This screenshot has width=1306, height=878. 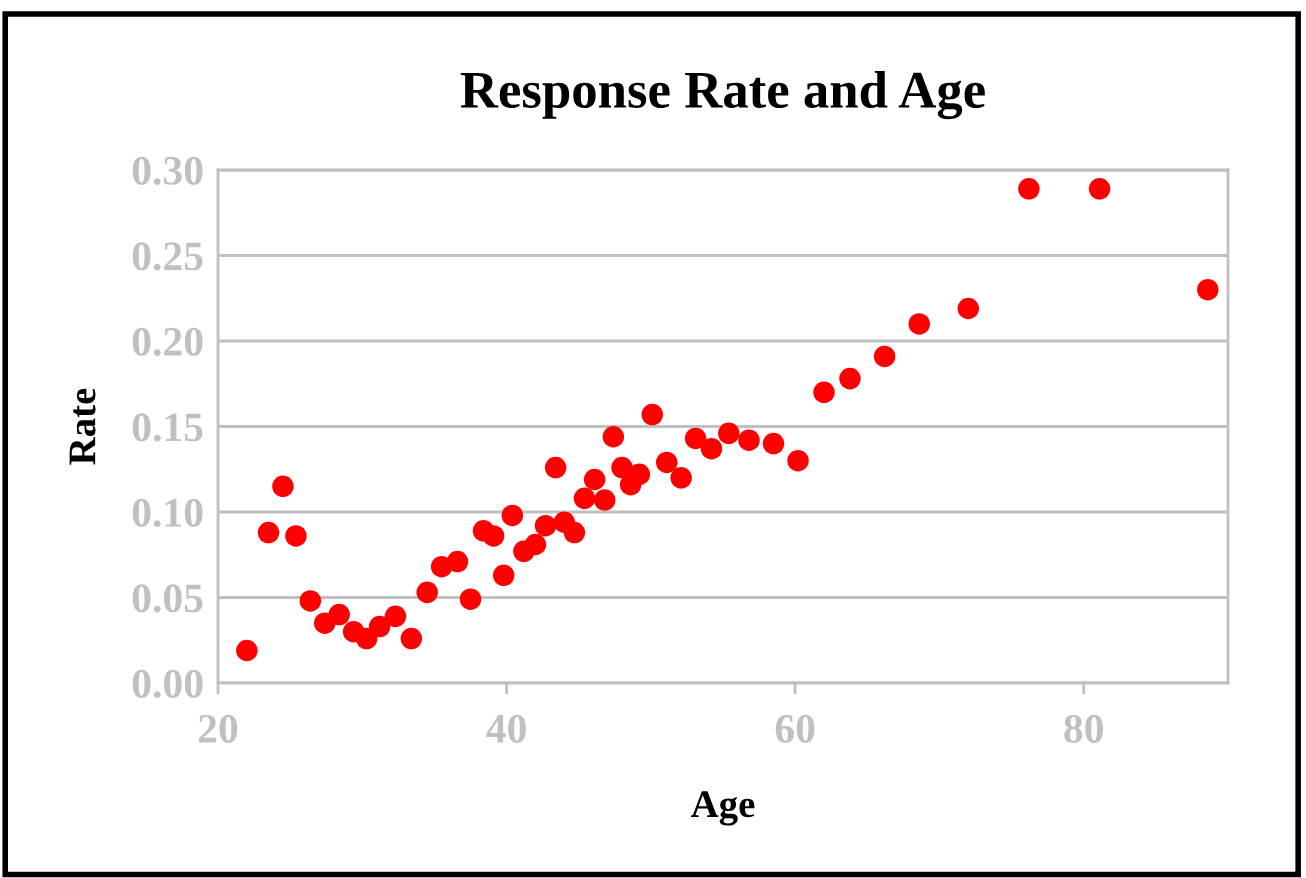 I want to click on x-tick-label: 80, so click(x=1083, y=728).